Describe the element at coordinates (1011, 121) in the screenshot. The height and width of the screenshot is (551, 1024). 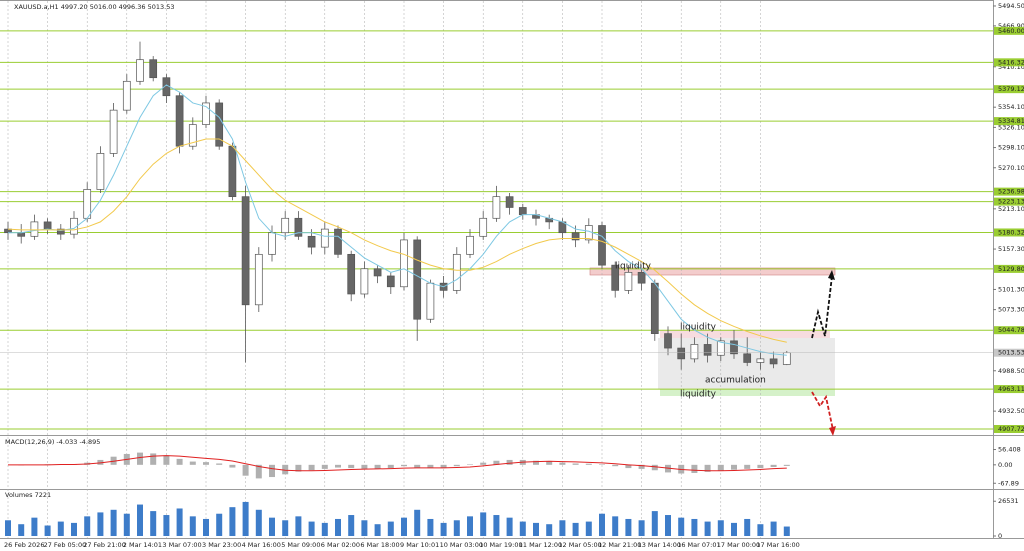
I see `level-label: 5334.81` at that location.